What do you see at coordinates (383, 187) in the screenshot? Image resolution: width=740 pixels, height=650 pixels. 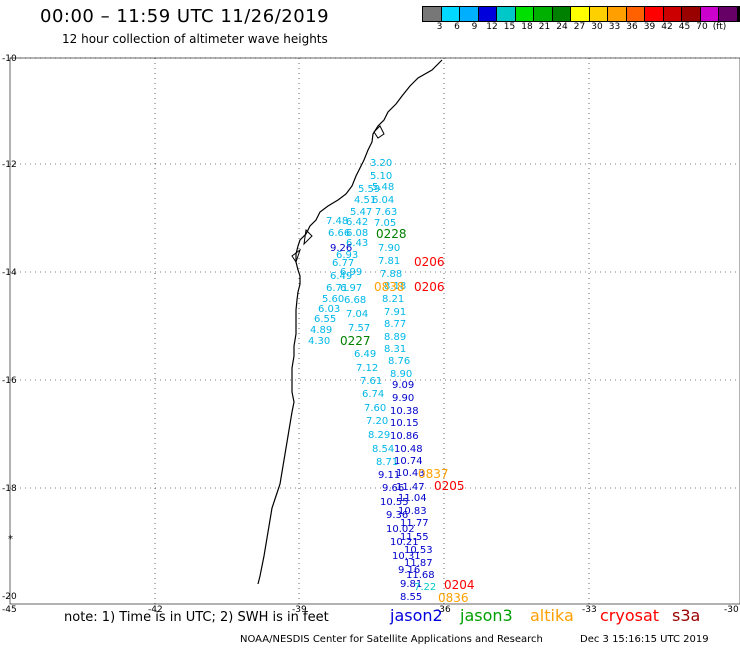 I see `swh-value: 5.48` at bounding box center [383, 187].